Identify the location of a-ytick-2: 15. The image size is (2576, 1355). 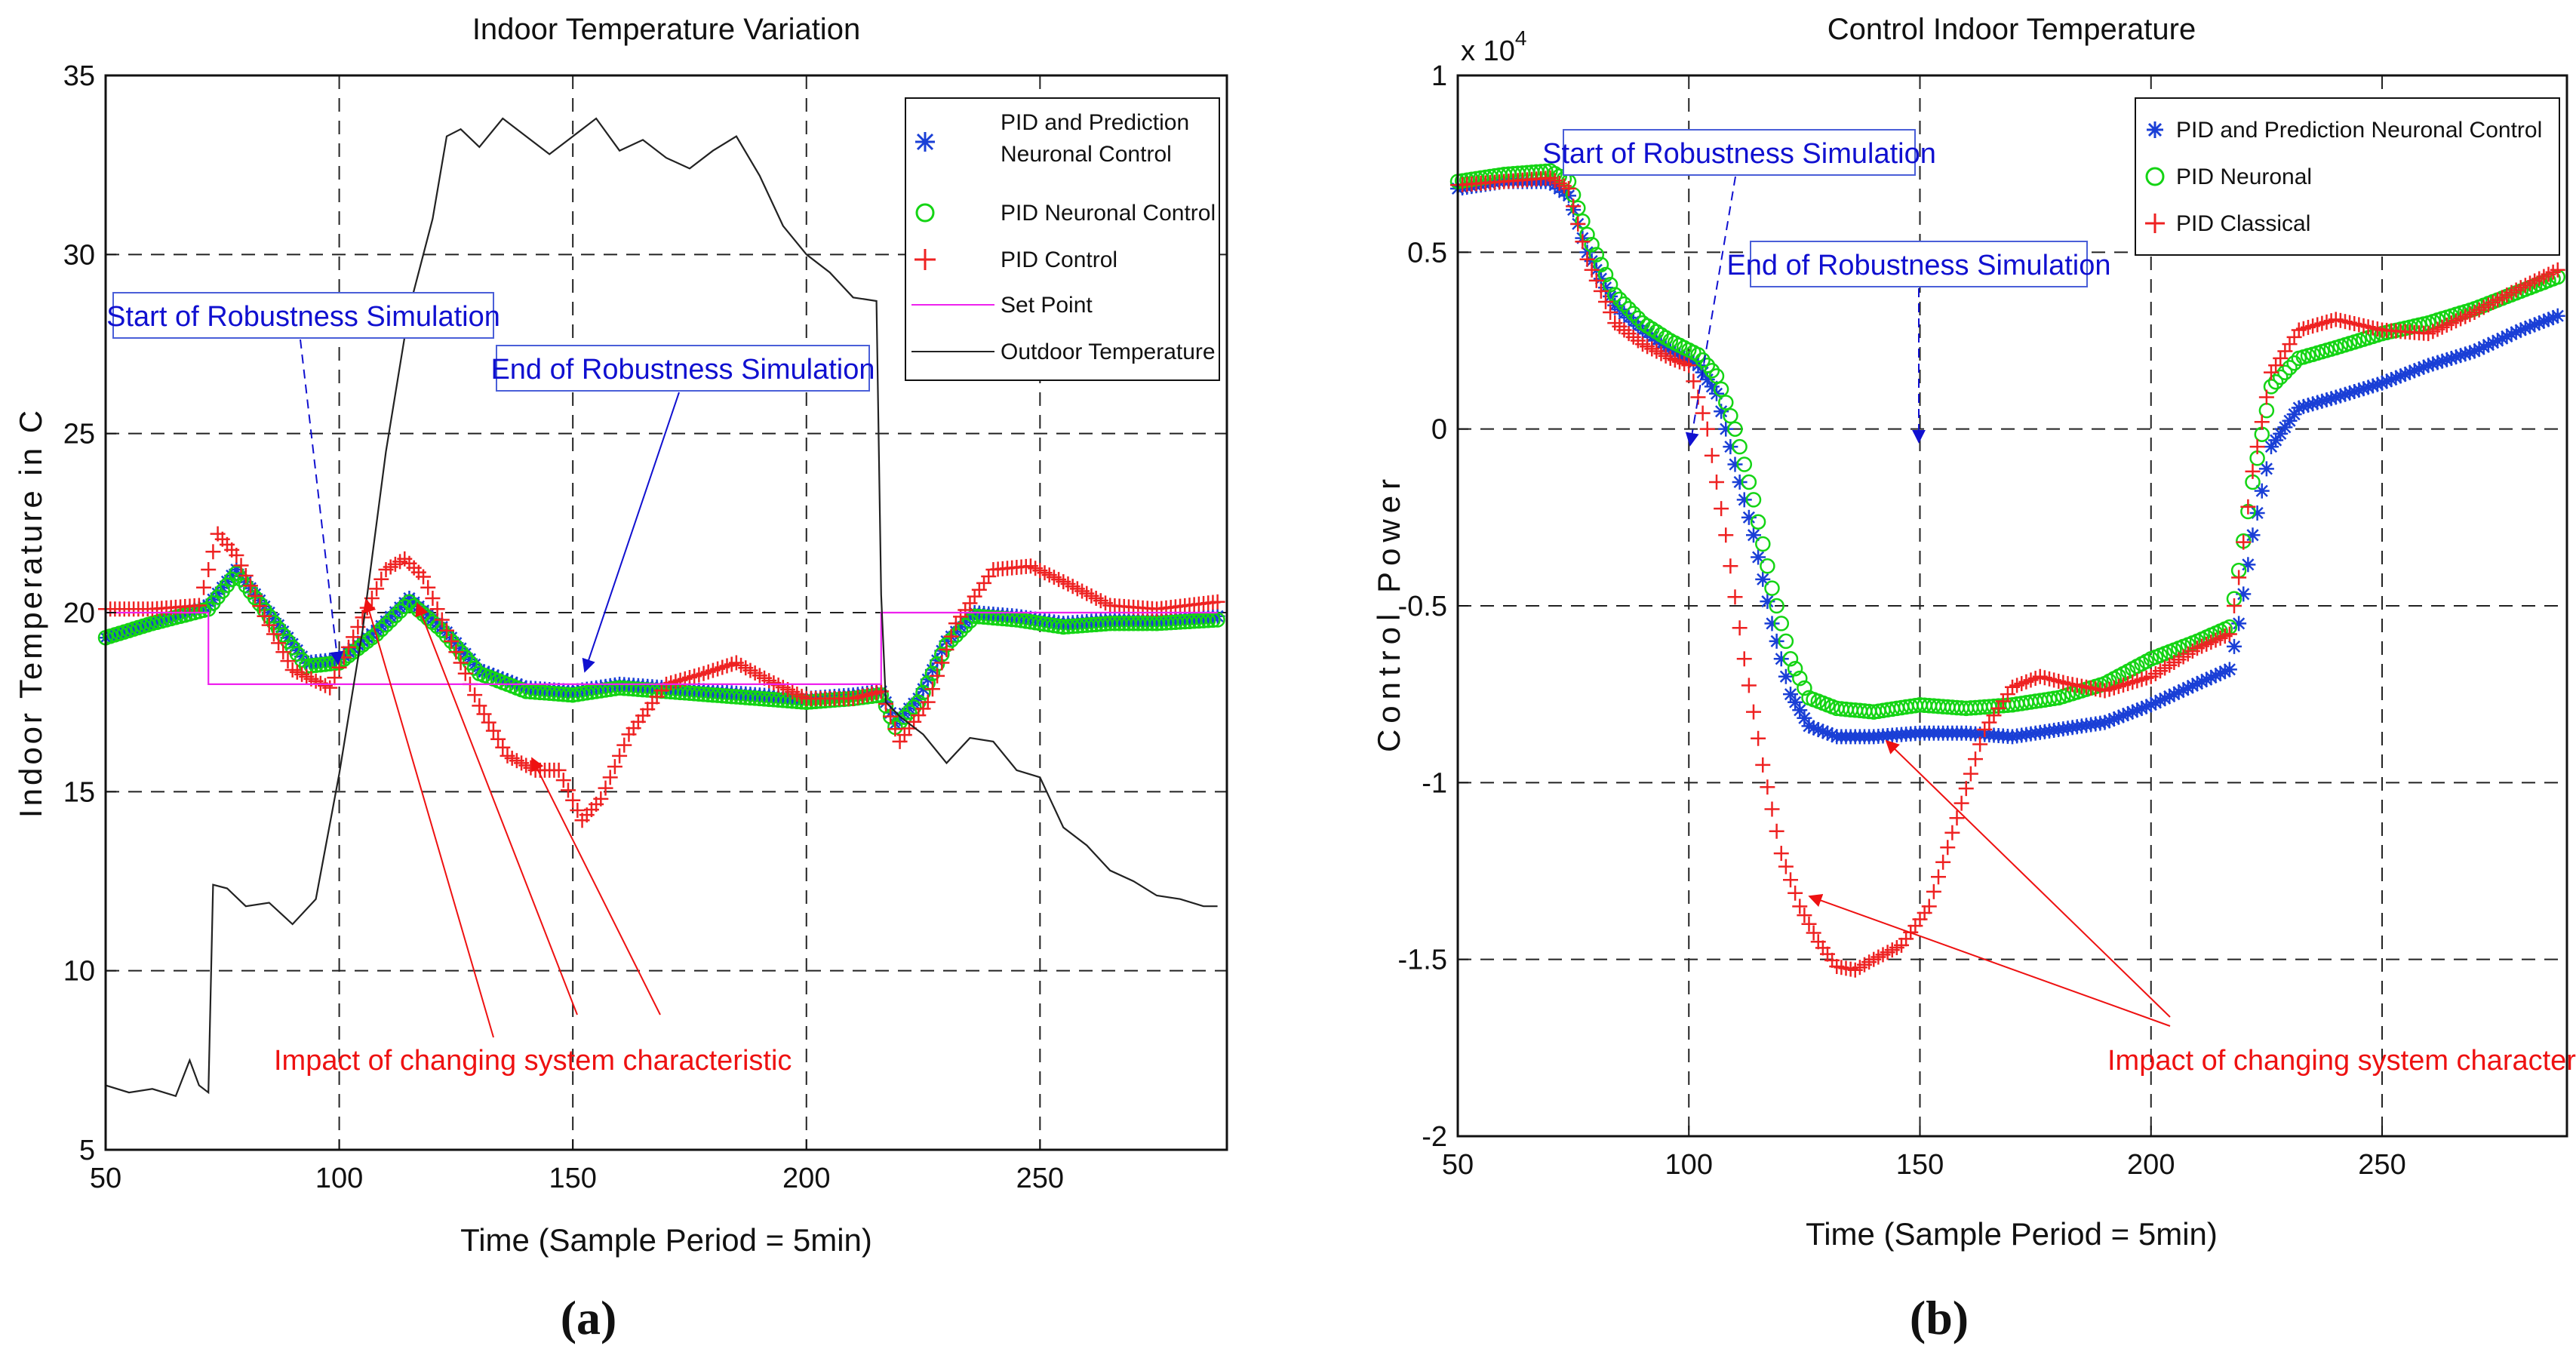
(79, 792).